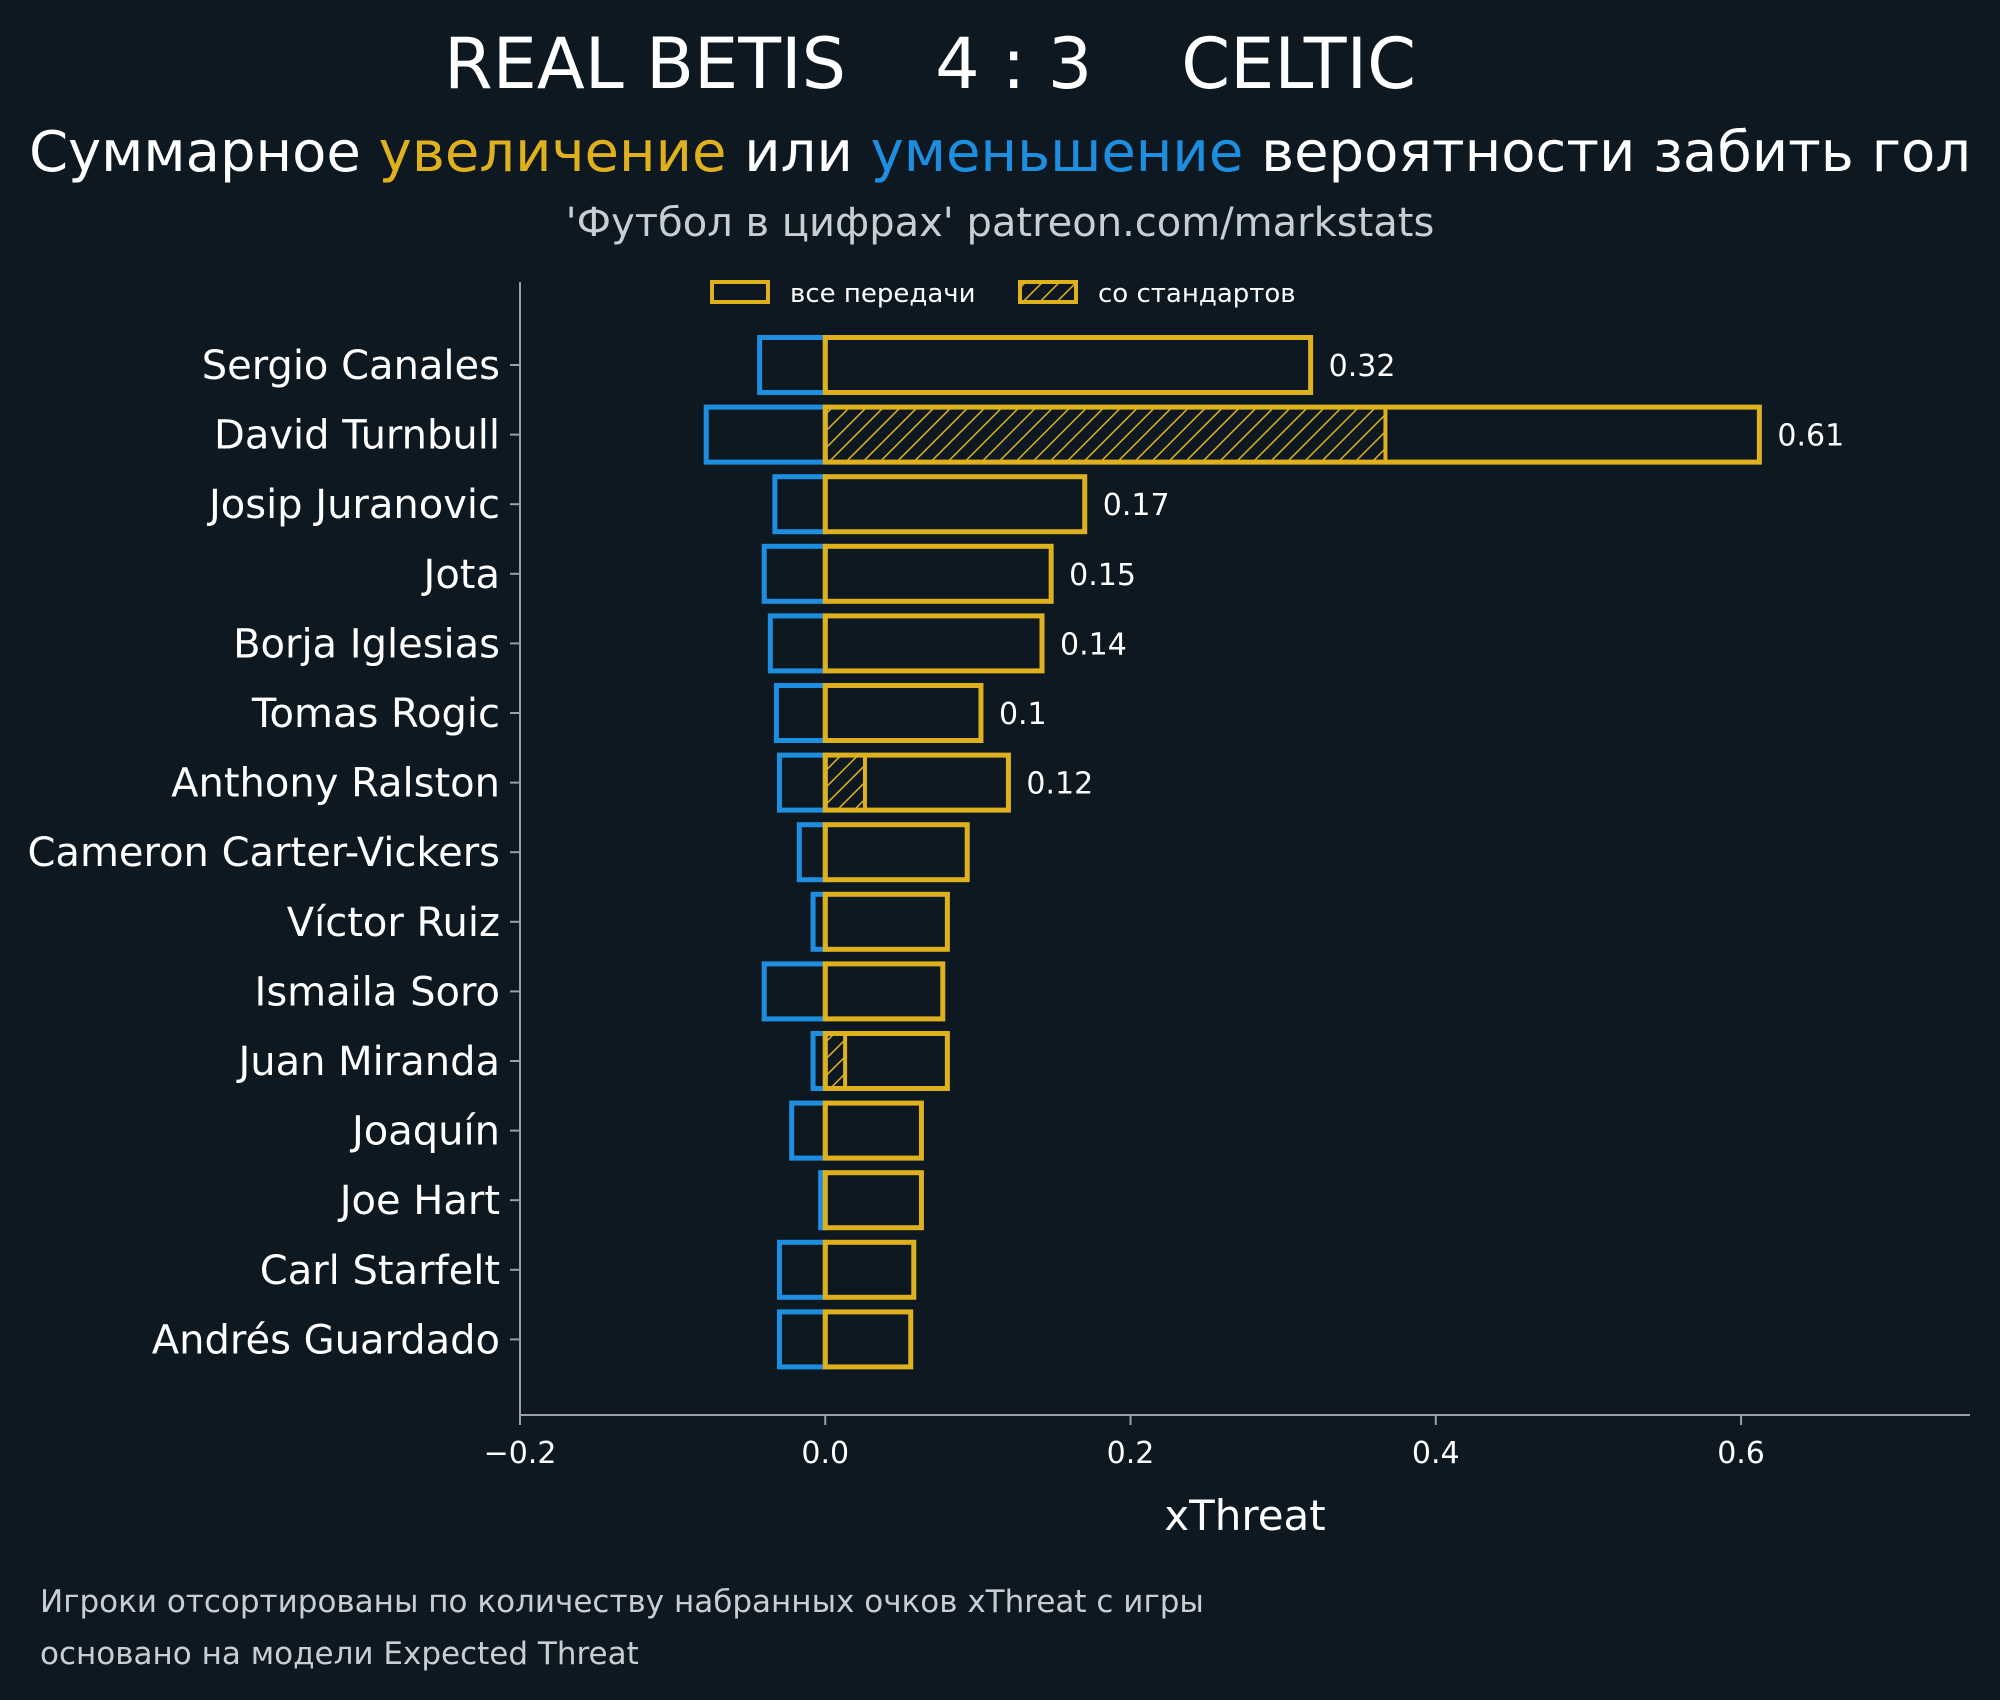 This screenshot has height=1700, width=2000. What do you see at coordinates (1023, 714) in the screenshot?
I see `bar-value-label: 0.1` at bounding box center [1023, 714].